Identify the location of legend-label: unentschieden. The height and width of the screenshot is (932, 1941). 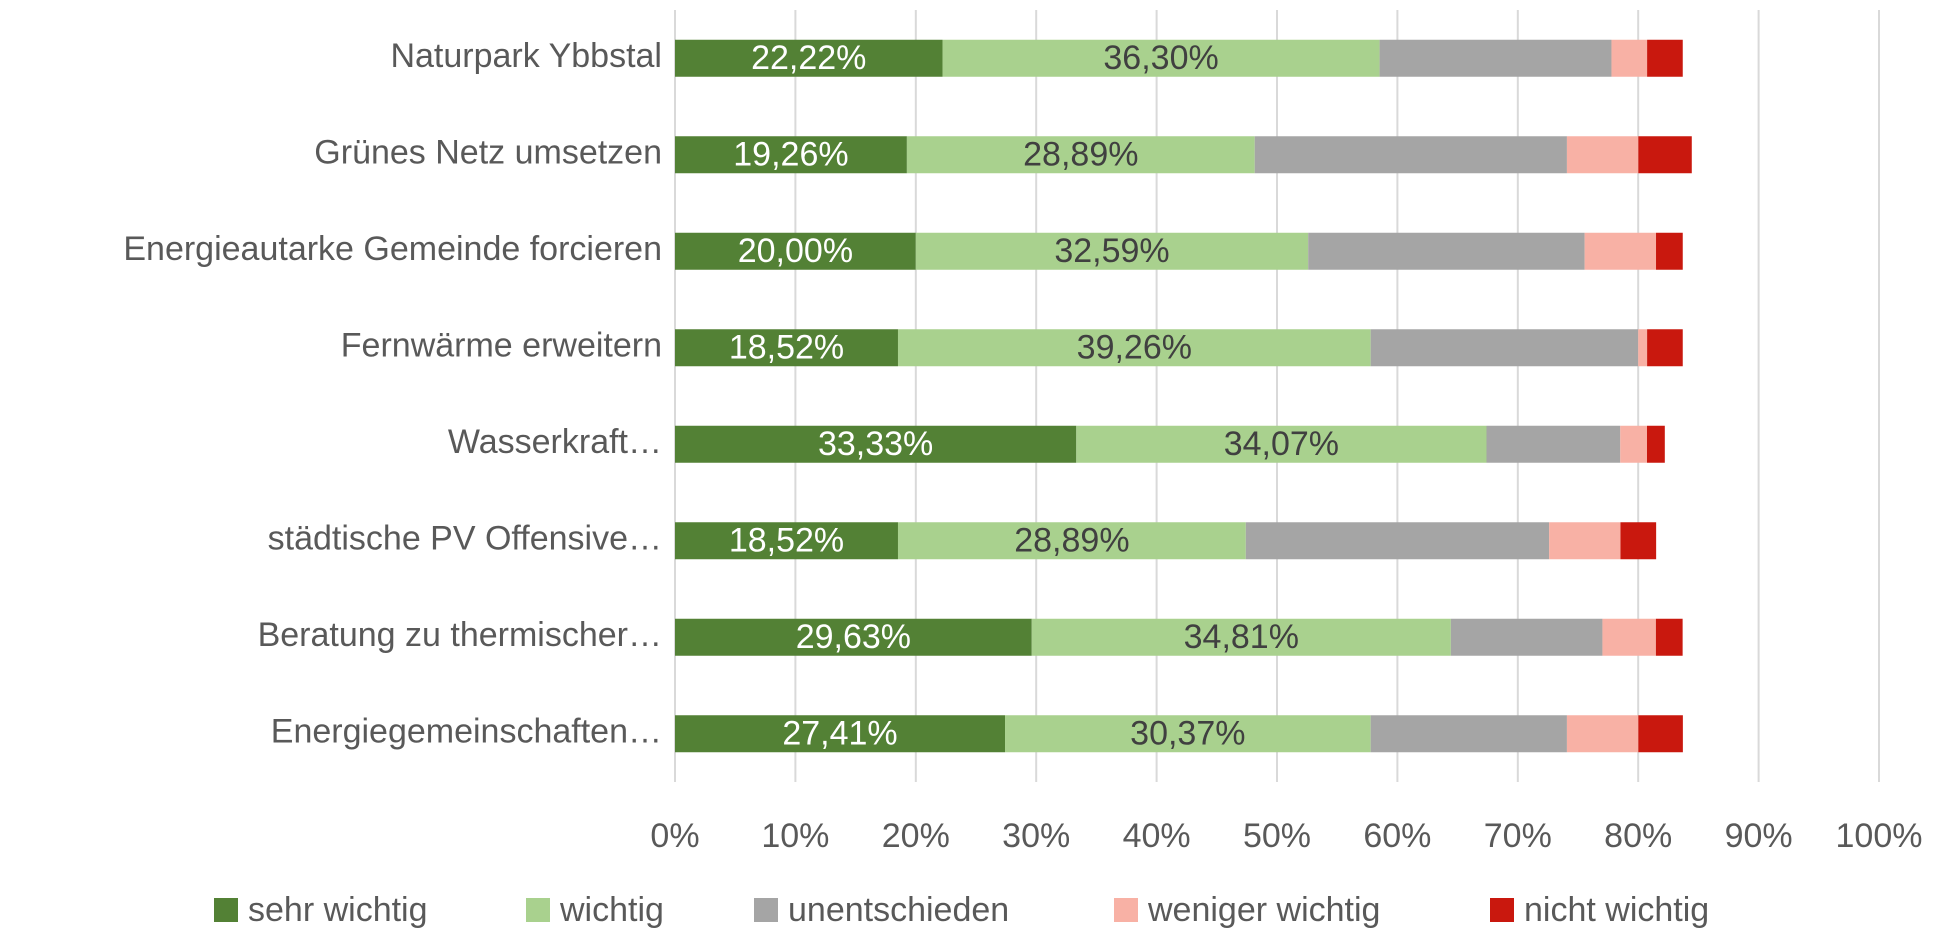
(898, 910).